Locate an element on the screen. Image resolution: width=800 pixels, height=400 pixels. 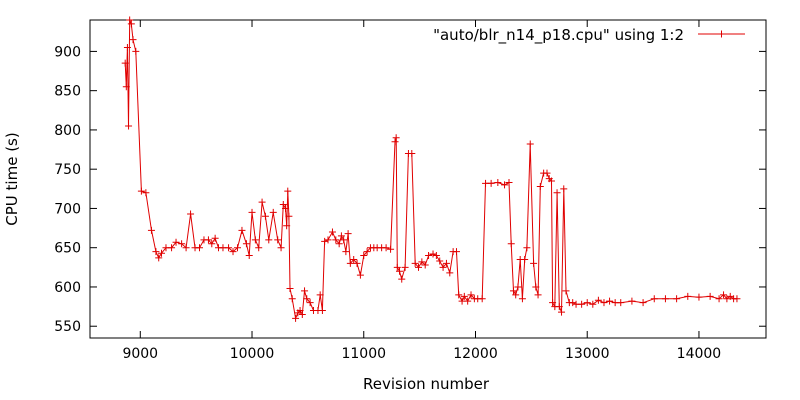
y-tick-label: 550 is located at coordinates (67, 327).